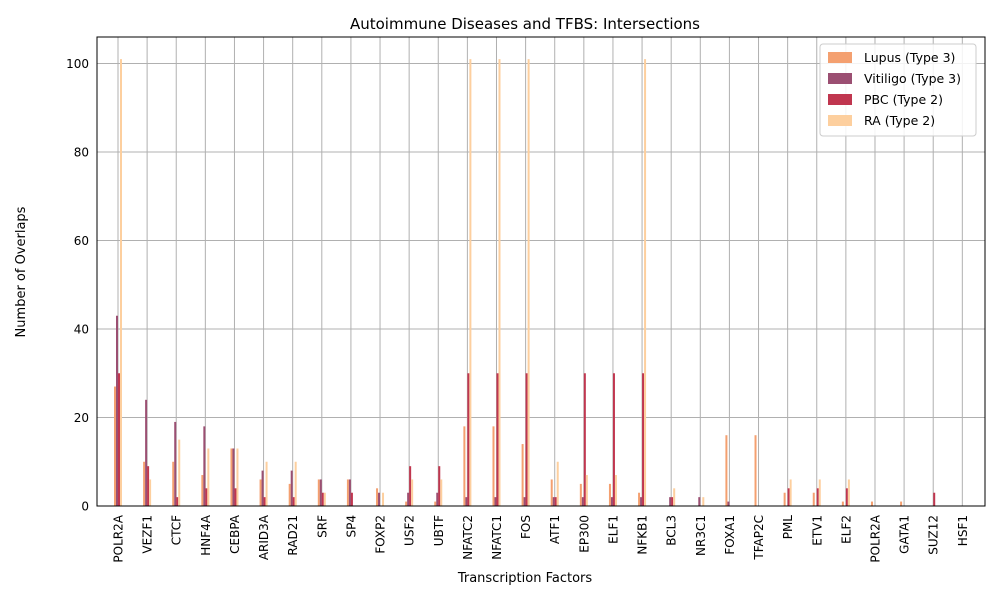  Describe the element at coordinates (264, 537) in the screenshot. I see `x-tick-label: ARID3A` at that location.